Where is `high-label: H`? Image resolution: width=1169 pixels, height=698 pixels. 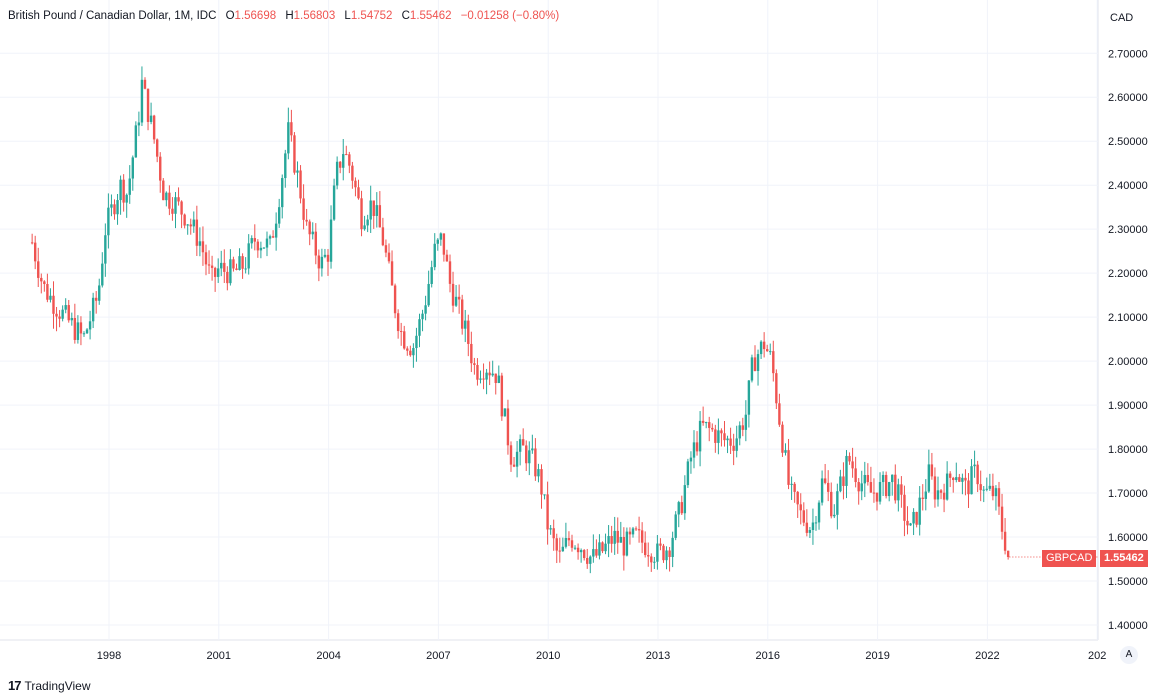 high-label: H is located at coordinates (289, 16).